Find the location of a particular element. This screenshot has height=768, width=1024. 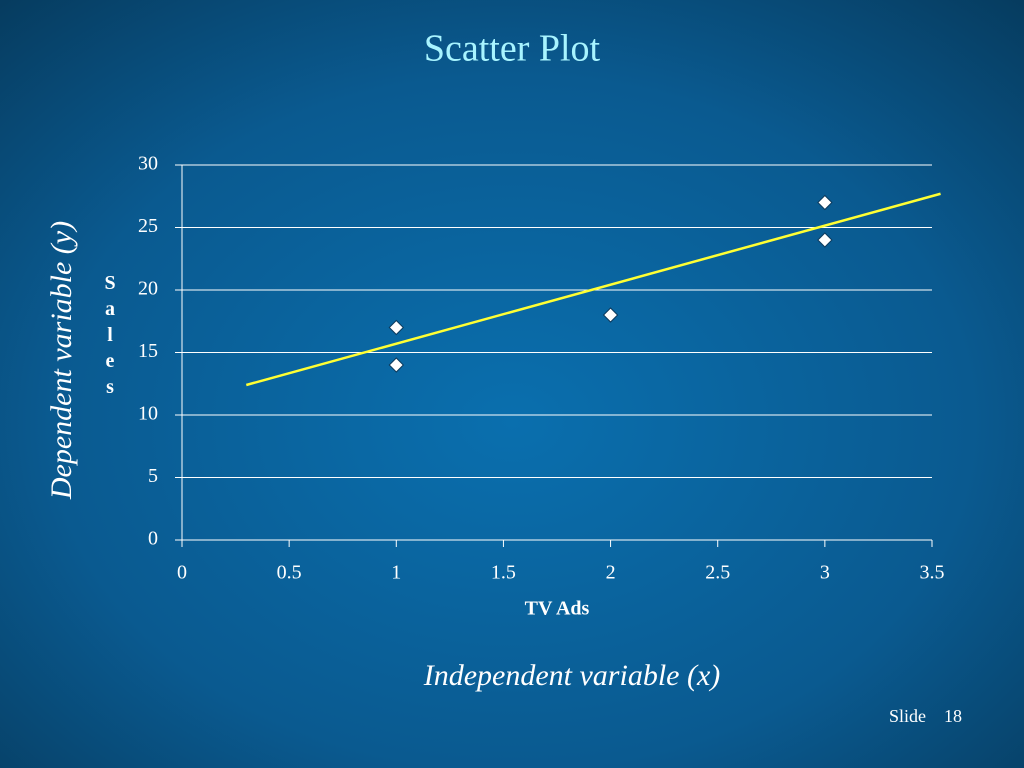

y-tick-label: 30 is located at coordinates (148, 164).